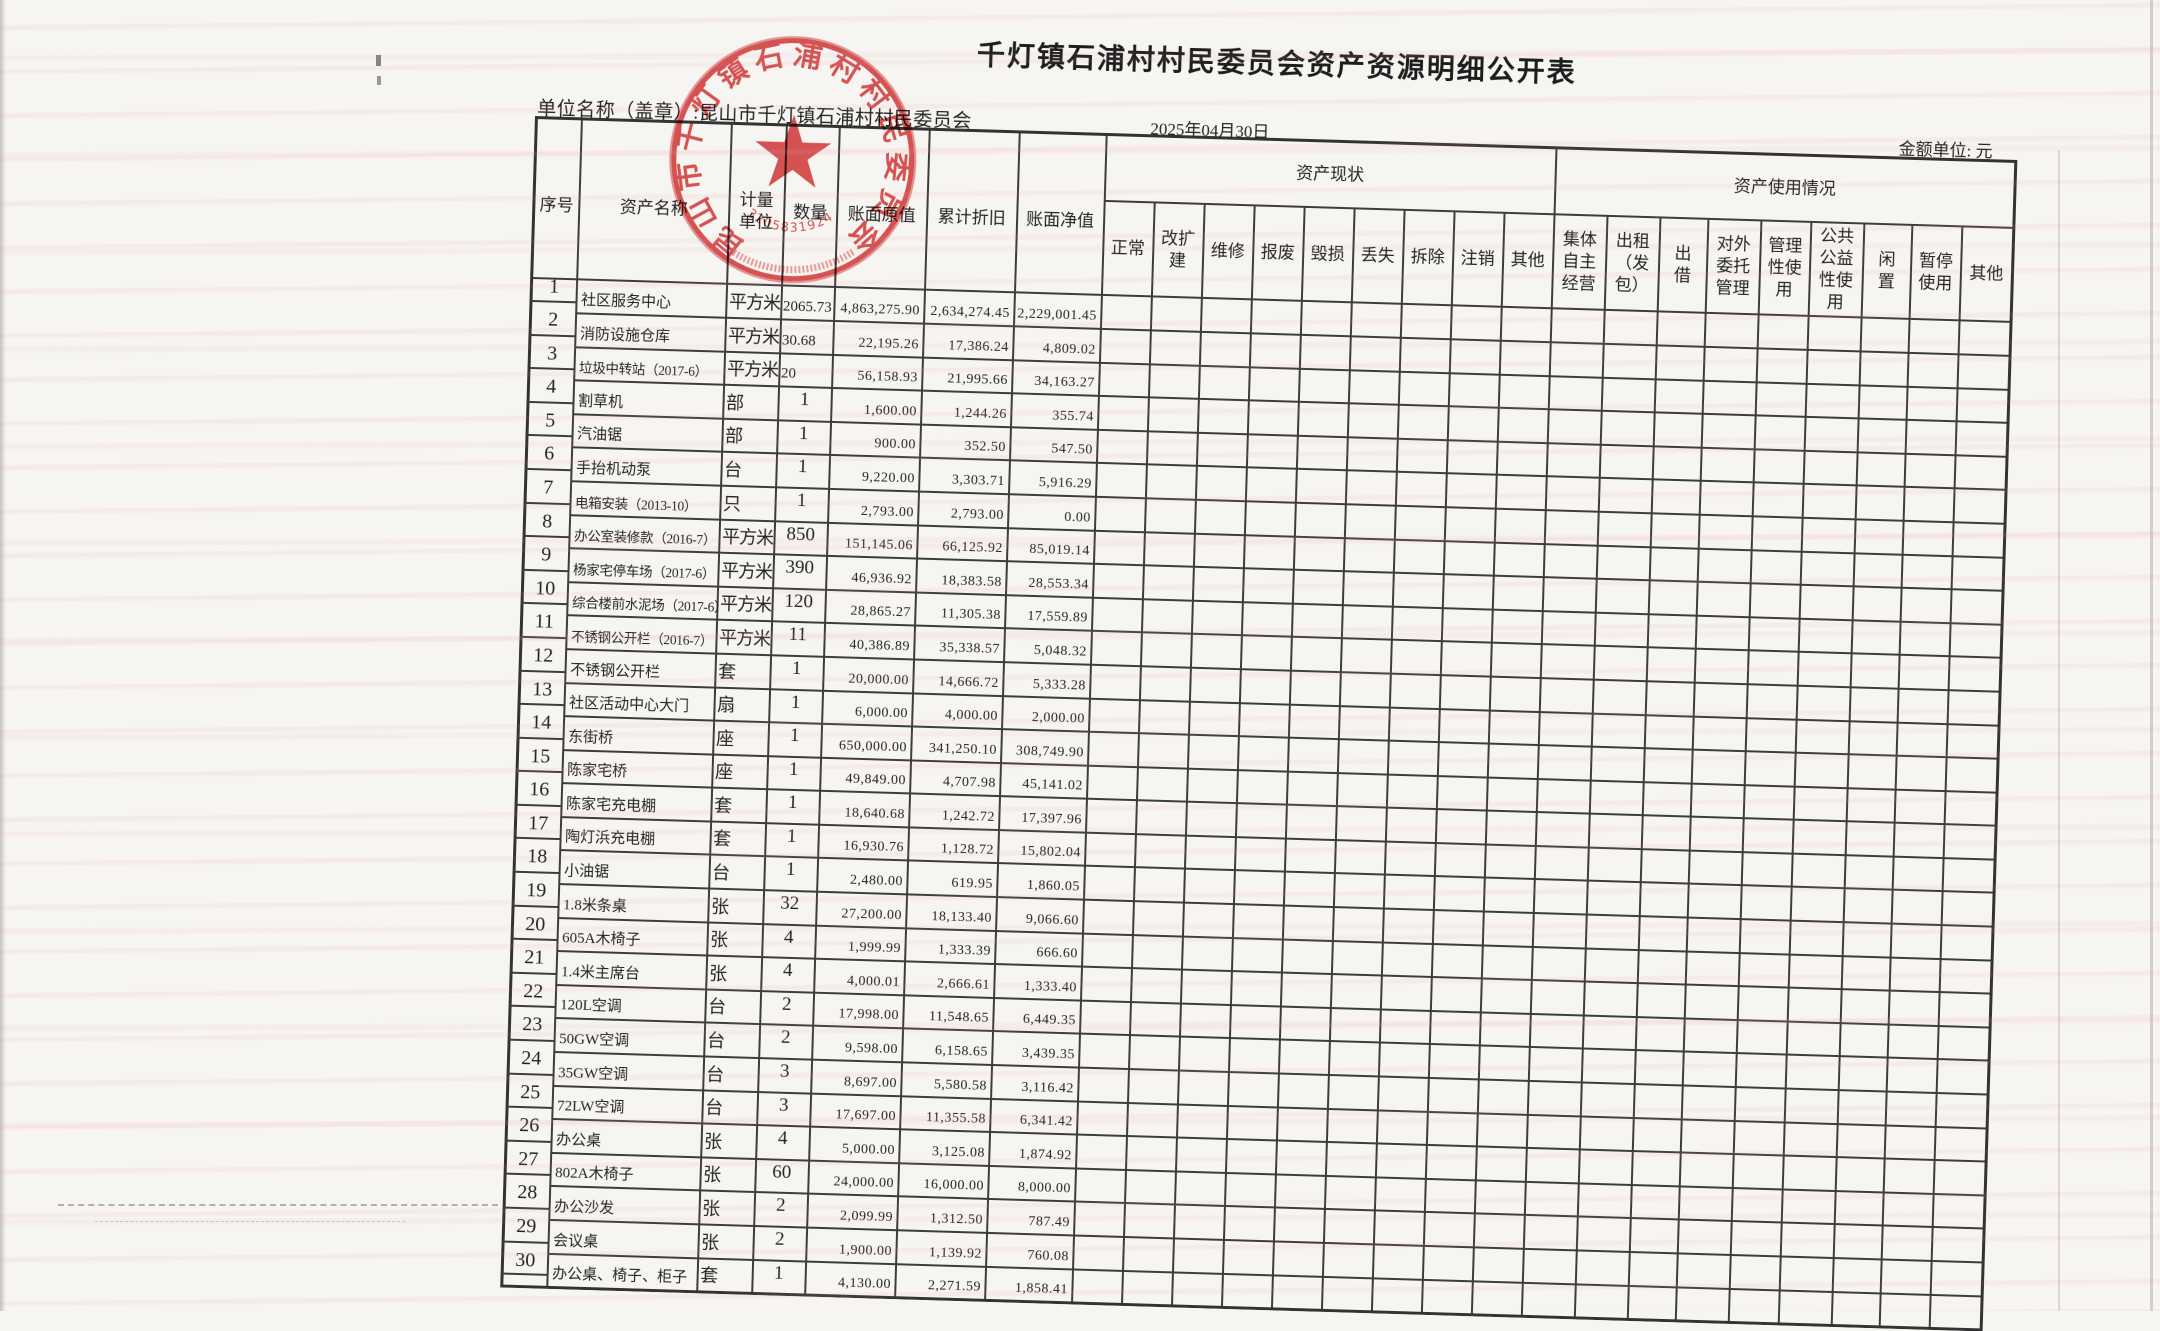 The width and height of the screenshot is (2160, 1331). Describe the element at coordinates (876, 406) in the screenshot. I see `cell-original-value: 1,600.00` at that location.